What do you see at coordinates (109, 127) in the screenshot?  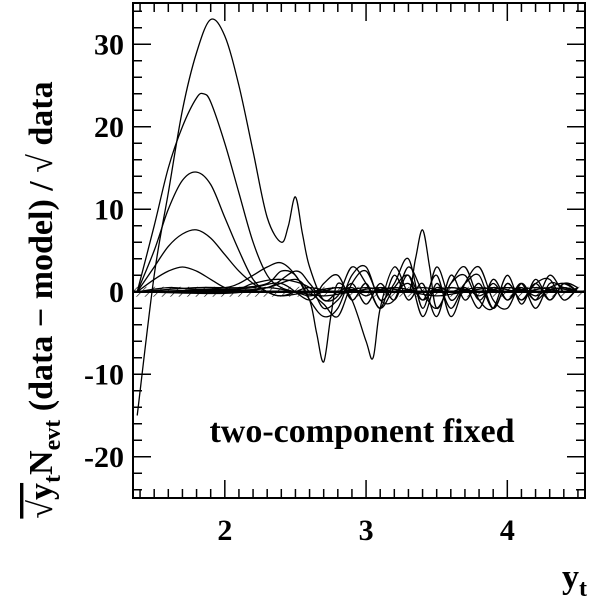 I see `y-tick-label: 20` at bounding box center [109, 127].